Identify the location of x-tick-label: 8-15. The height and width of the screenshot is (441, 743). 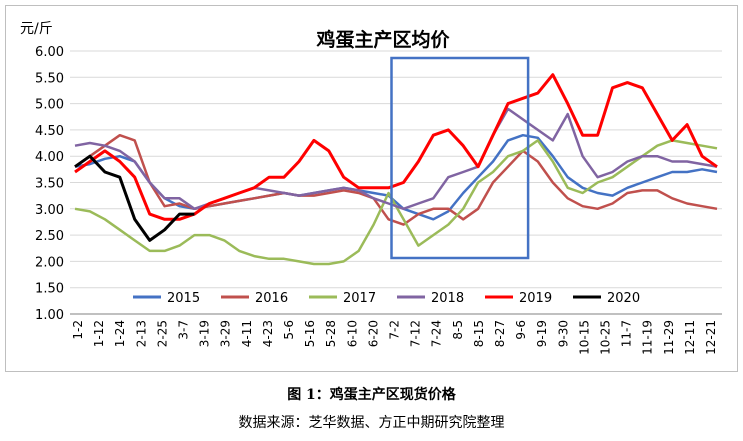
(479, 333).